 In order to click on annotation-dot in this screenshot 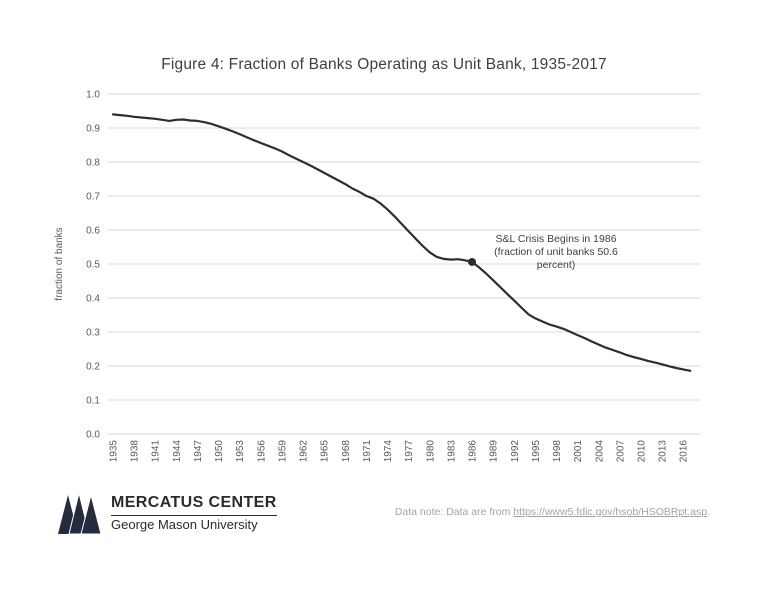, I will do `click(472, 261)`.